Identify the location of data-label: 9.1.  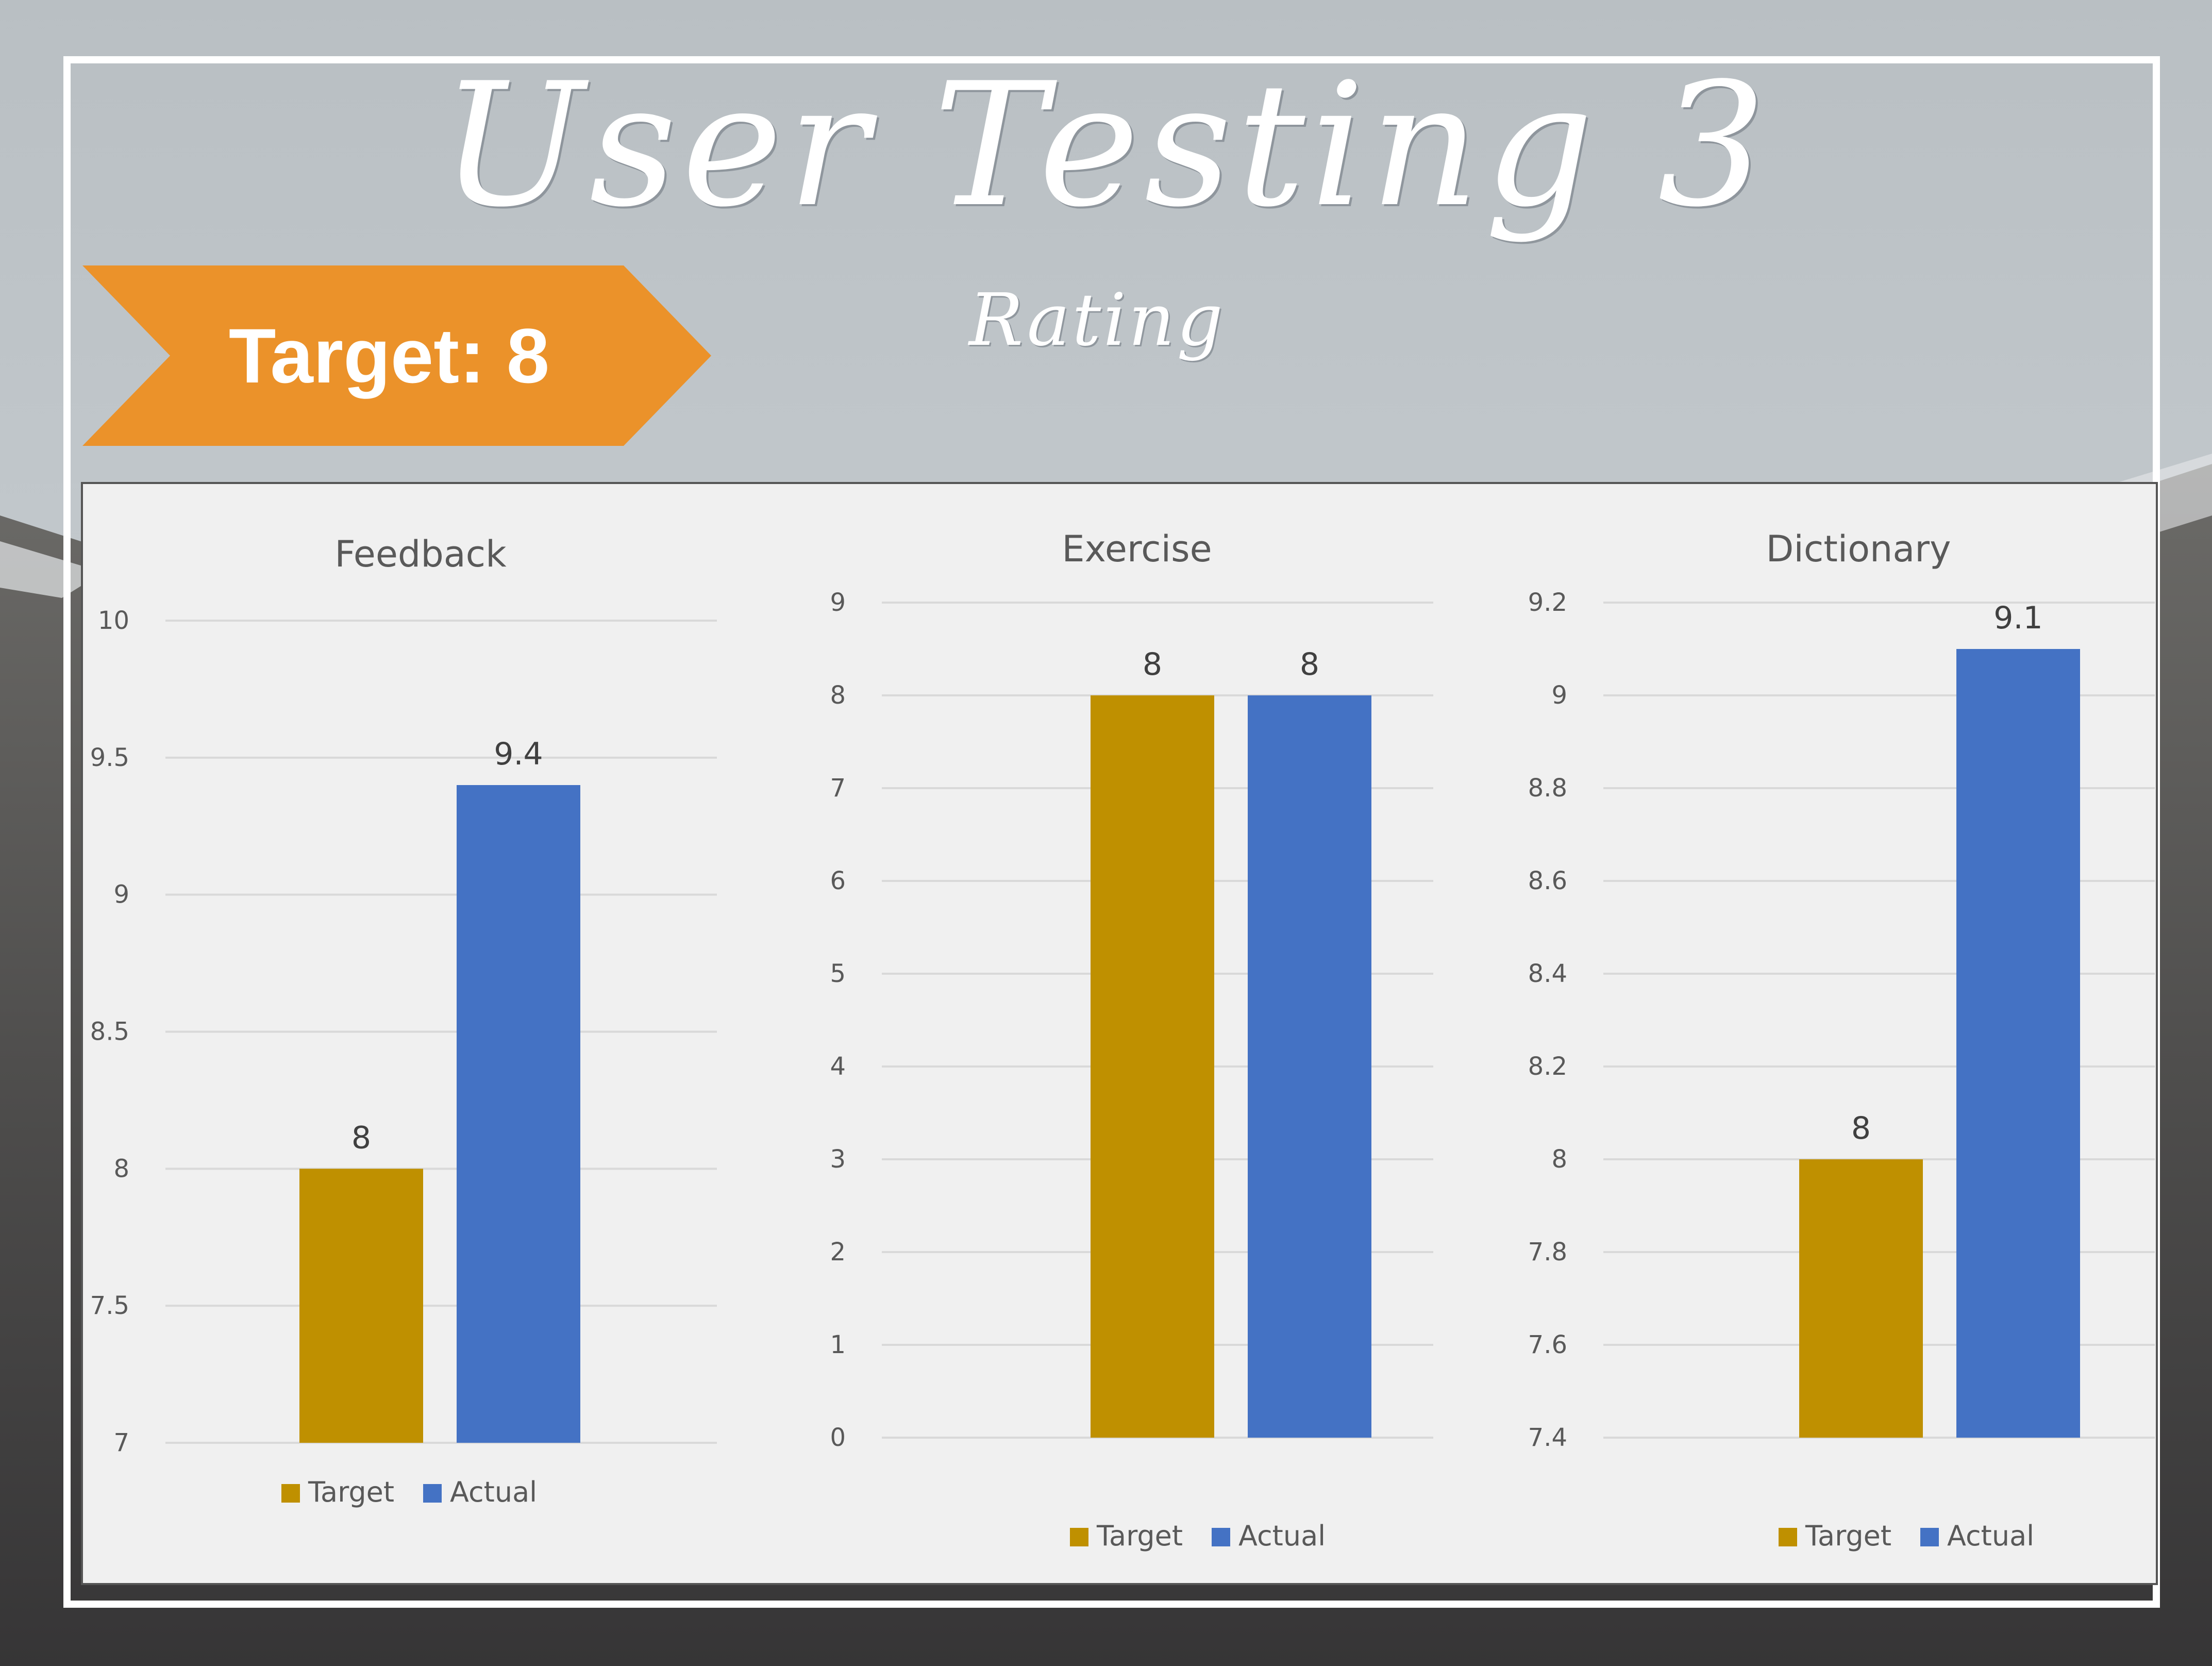
(2017, 618).